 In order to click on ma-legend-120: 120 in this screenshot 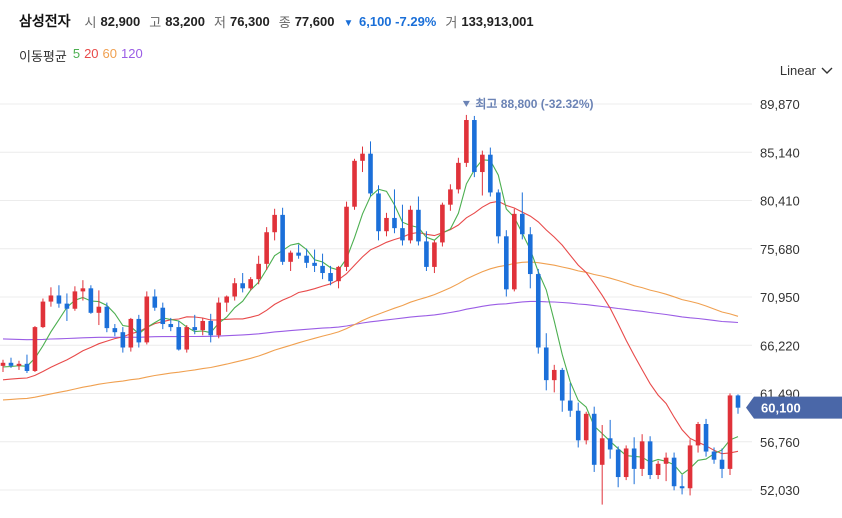, I will do `click(132, 53)`.